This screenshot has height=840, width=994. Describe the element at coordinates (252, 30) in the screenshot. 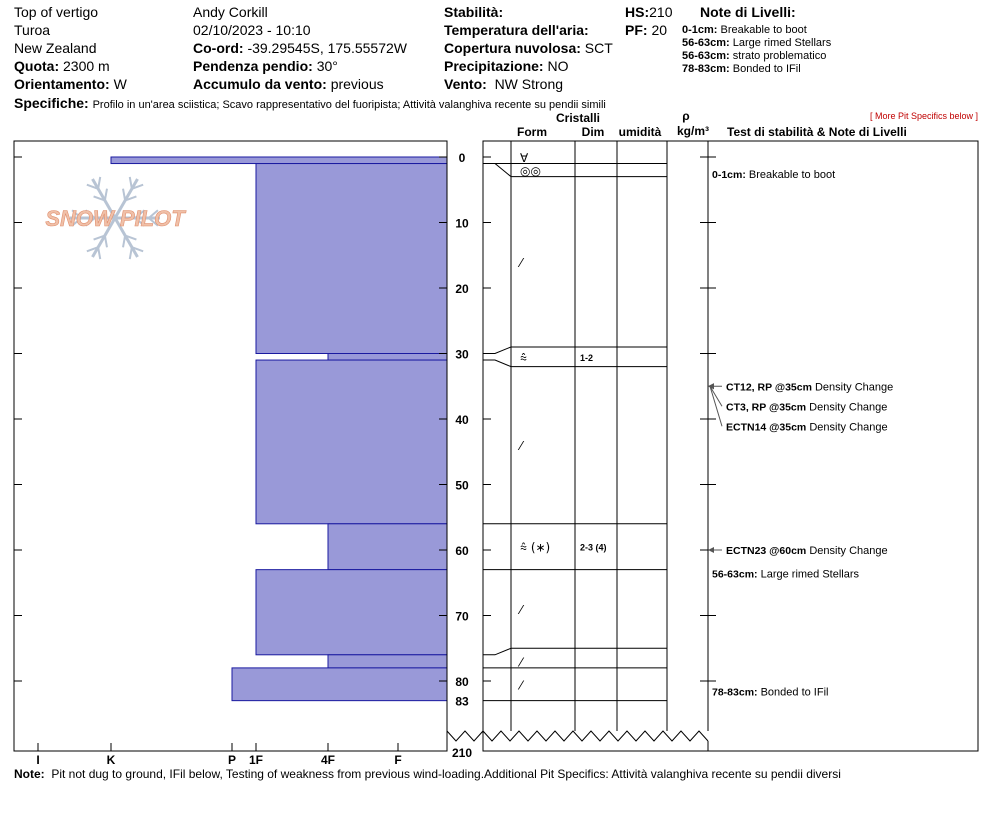

I see `datetime: 02/10/2023 - 10:10` at that location.